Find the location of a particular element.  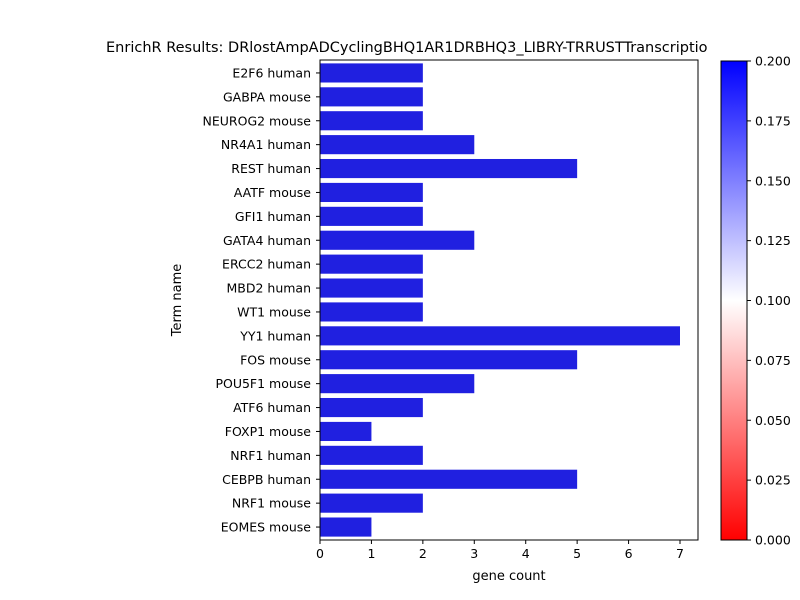

x-tick-label: 1 is located at coordinates (371, 553).